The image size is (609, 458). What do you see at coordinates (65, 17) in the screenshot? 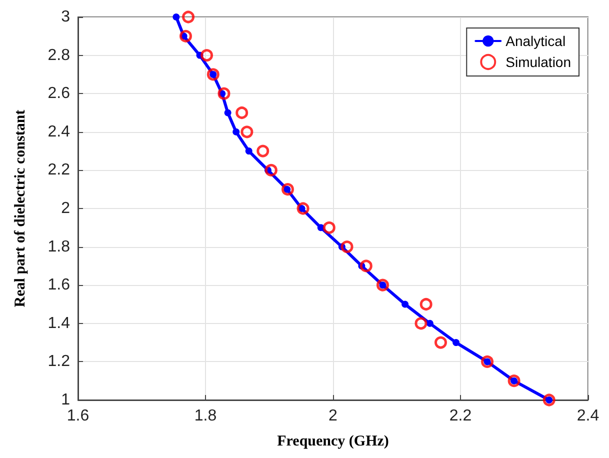
I see `y-tick-label: 3` at bounding box center [65, 17].